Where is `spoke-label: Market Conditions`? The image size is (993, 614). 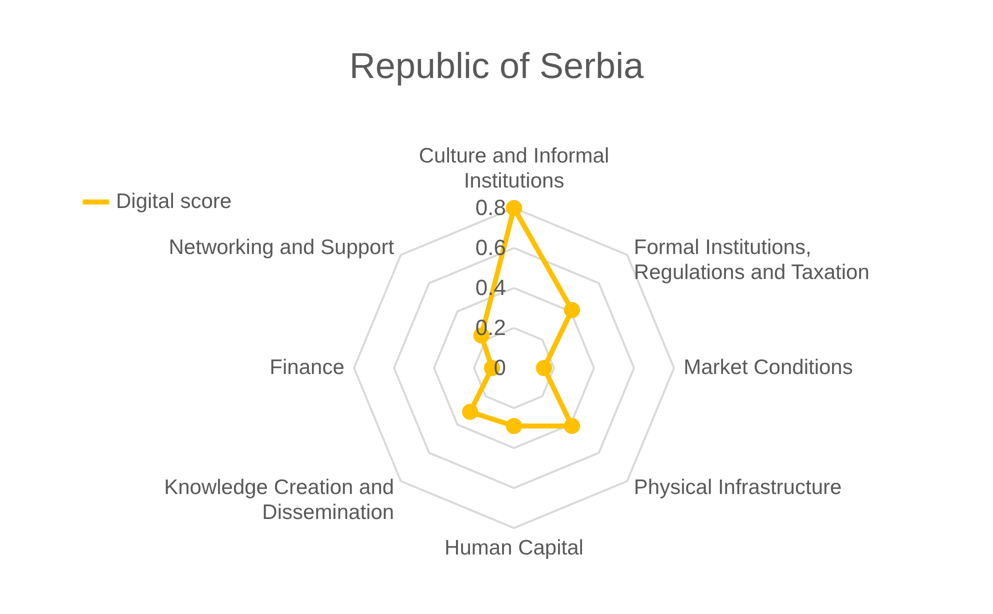
spoke-label: Market Conditions is located at coordinates (768, 367).